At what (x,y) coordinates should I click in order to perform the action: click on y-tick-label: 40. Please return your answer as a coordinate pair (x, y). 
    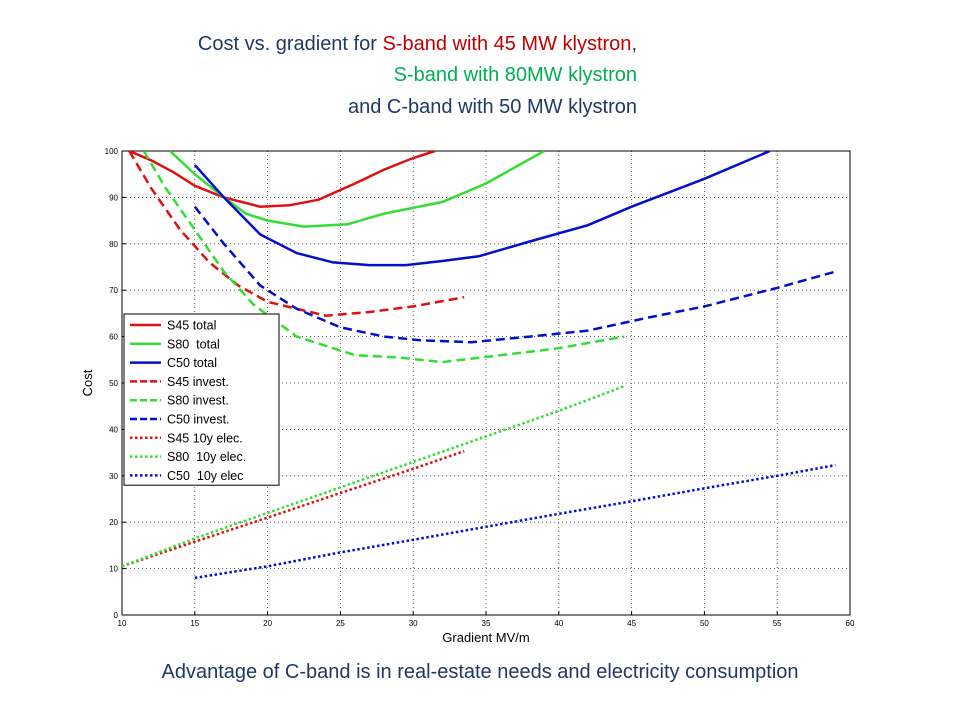
    Looking at the image, I should click on (113, 429).